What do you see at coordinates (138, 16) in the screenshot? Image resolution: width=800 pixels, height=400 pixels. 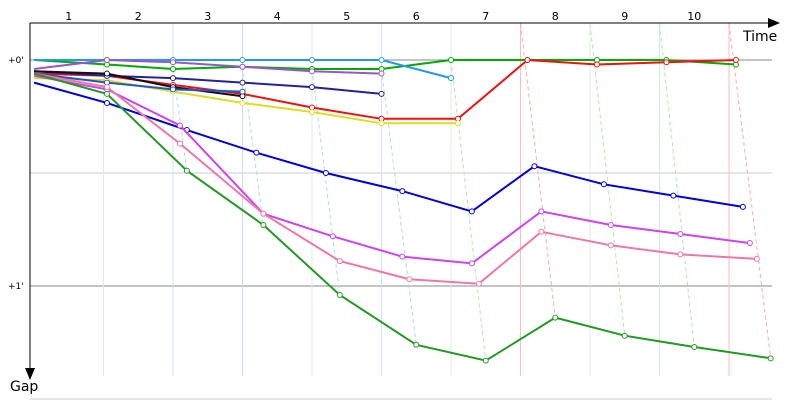 I see `x-tick-label: 2` at bounding box center [138, 16].